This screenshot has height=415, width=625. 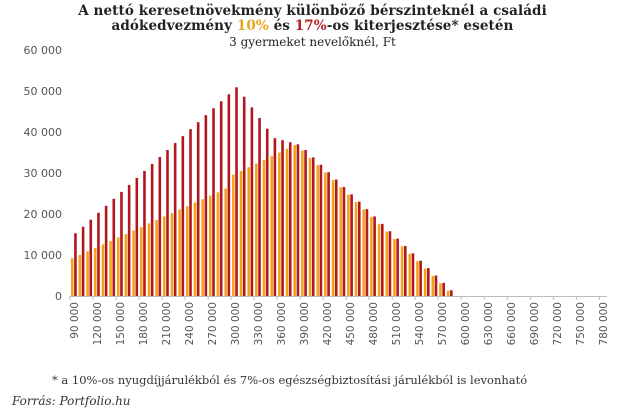 I want to click on x-tick-label: 630 000, so click(x=489, y=323).